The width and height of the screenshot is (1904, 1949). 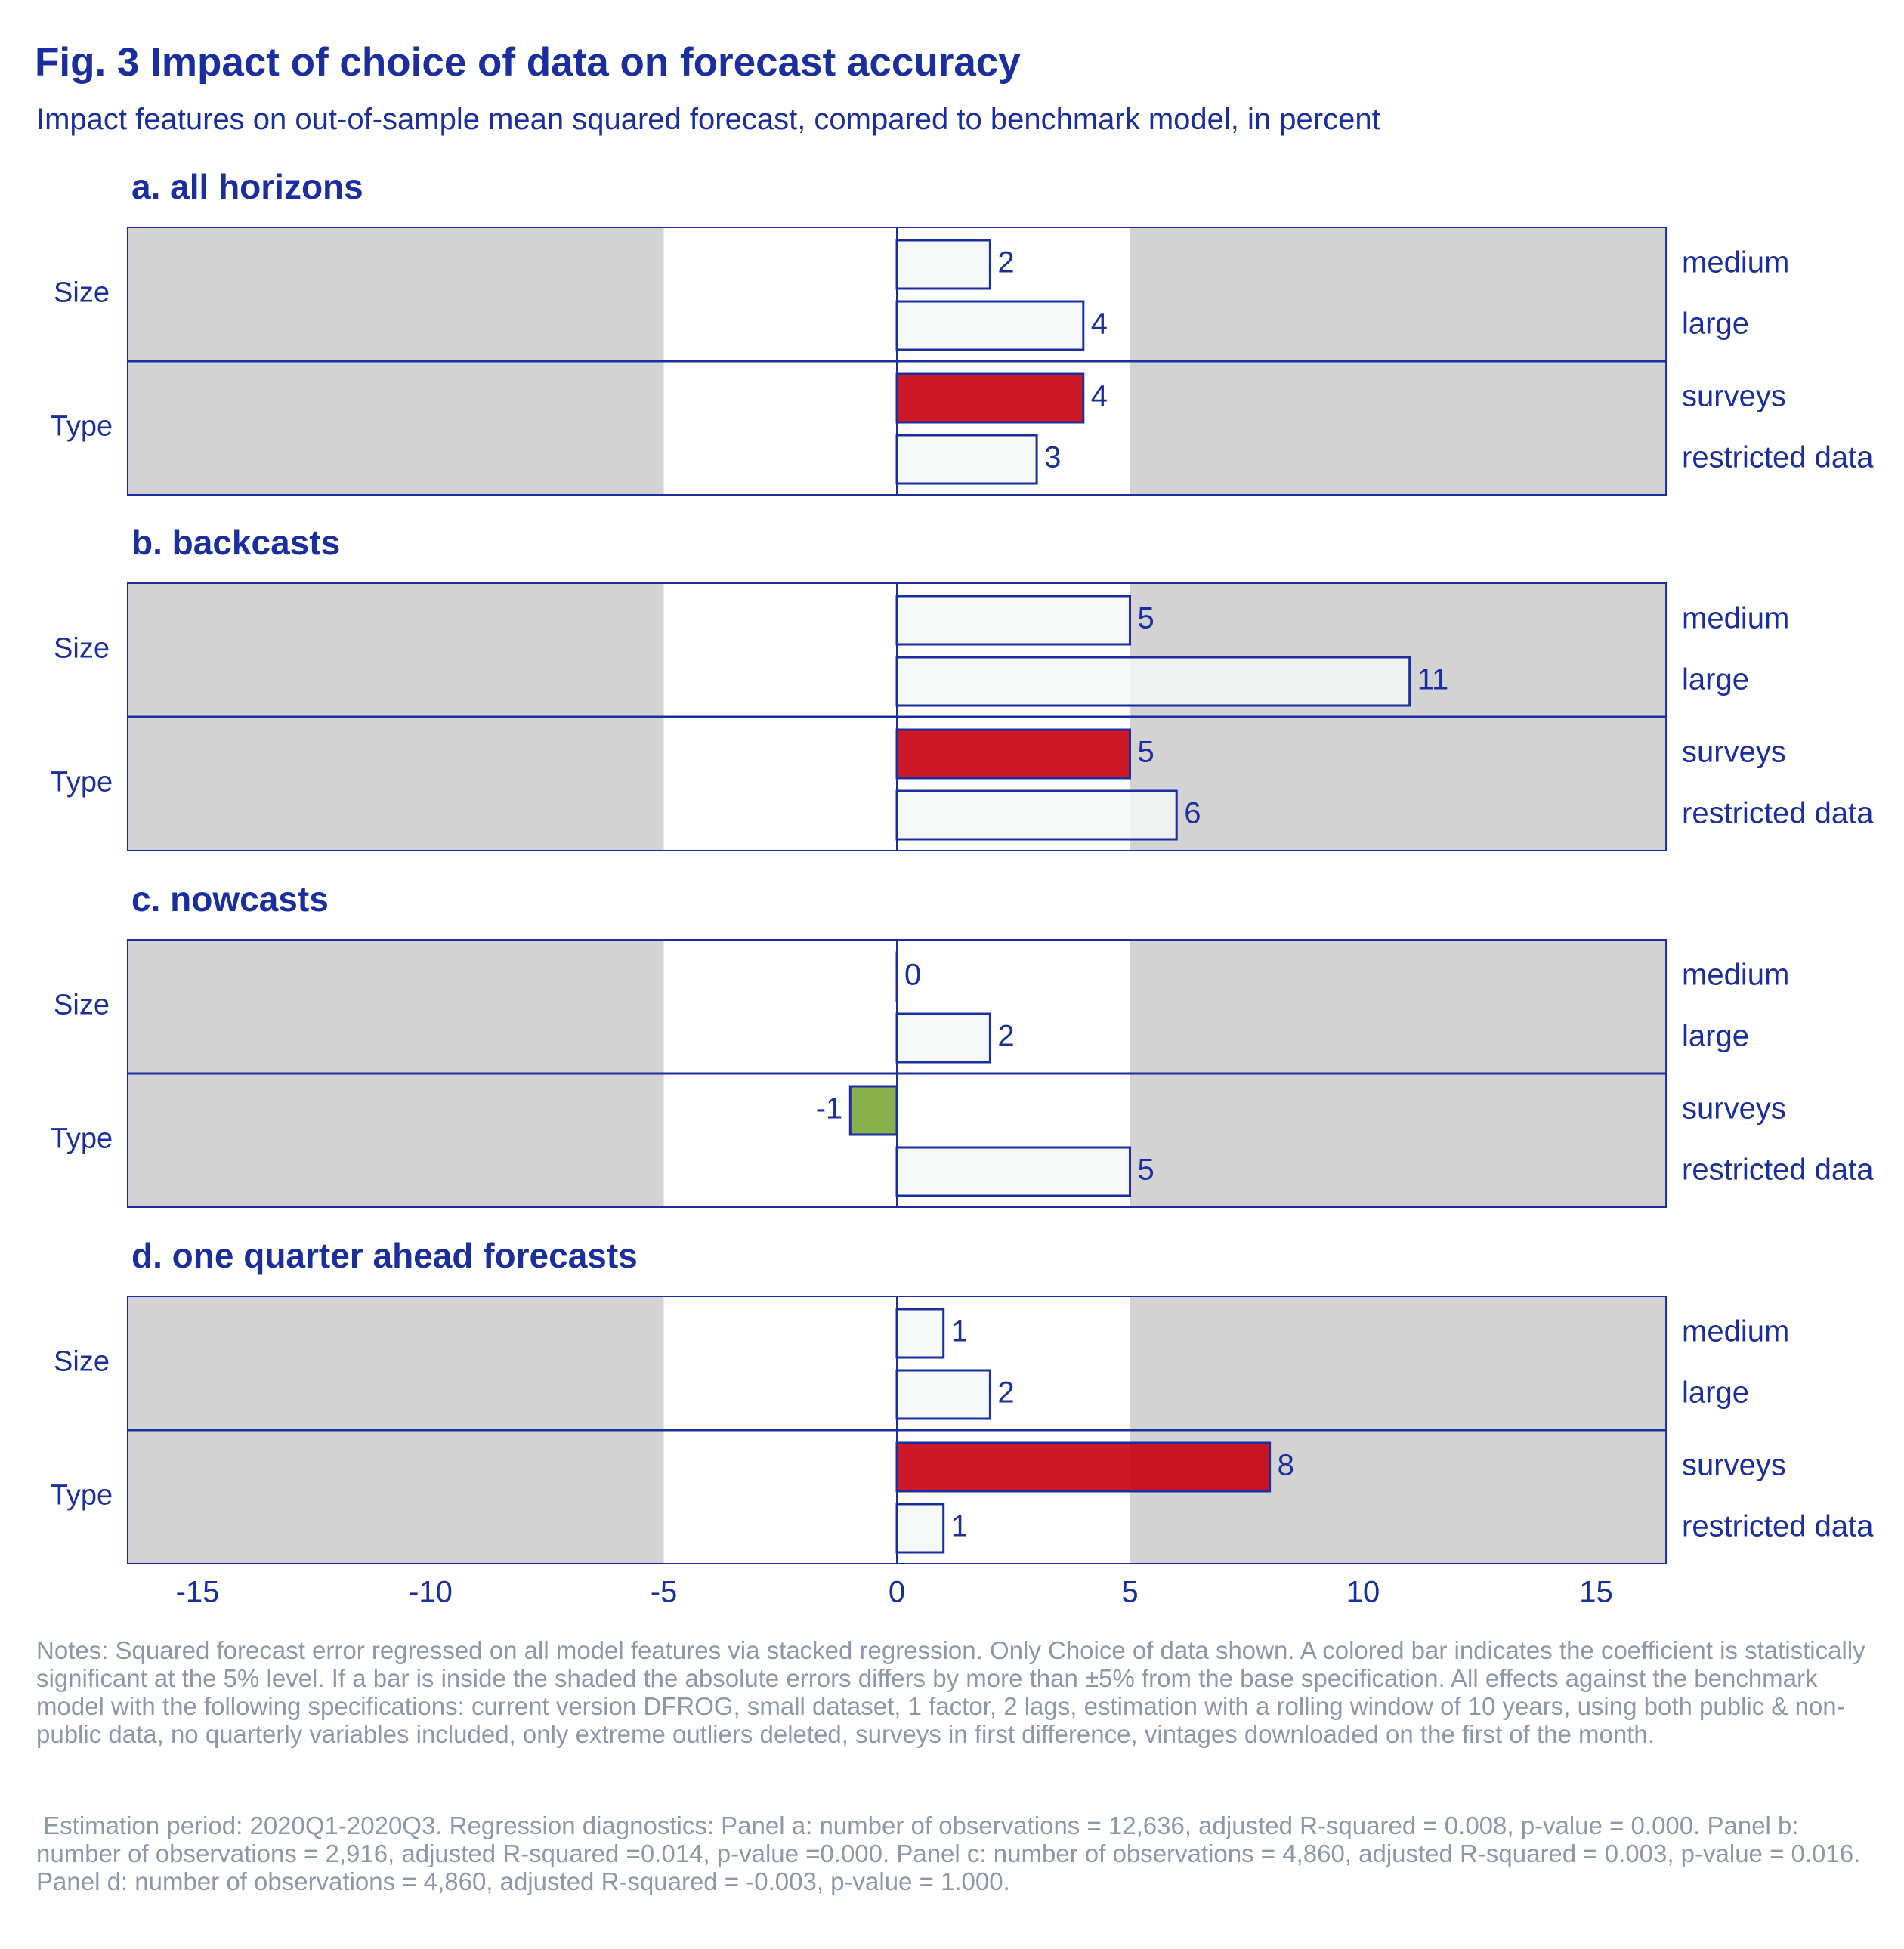 I want to click on data-label: -1, so click(x=829, y=1109).